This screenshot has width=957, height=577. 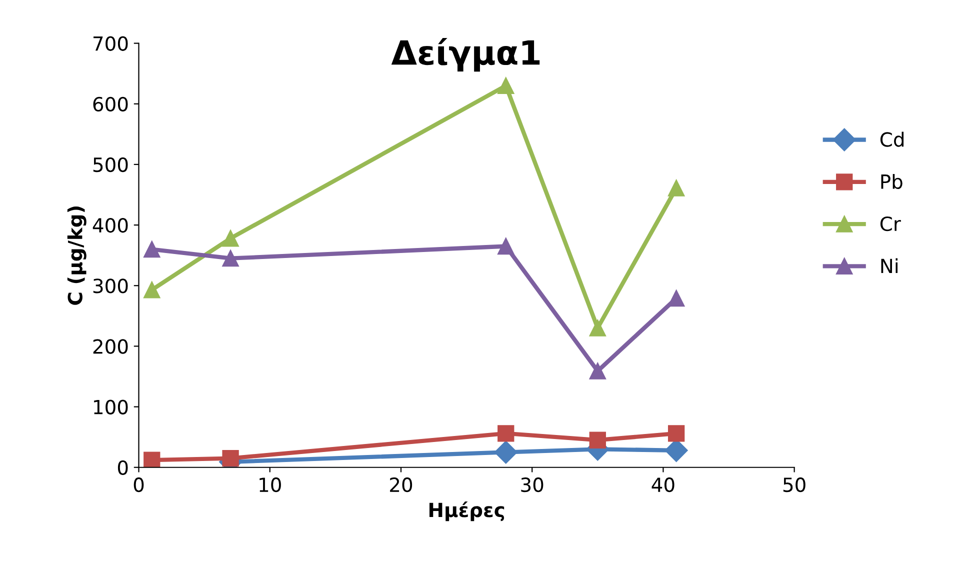 What do you see at coordinates (139, 484) in the screenshot?
I see `x-tick-label: 0` at bounding box center [139, 484].